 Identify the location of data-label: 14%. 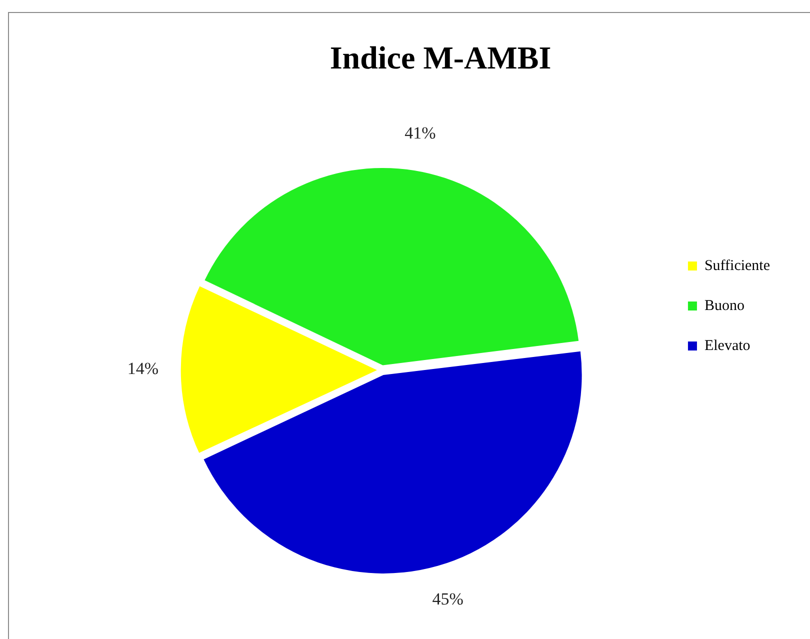
(143, 368).